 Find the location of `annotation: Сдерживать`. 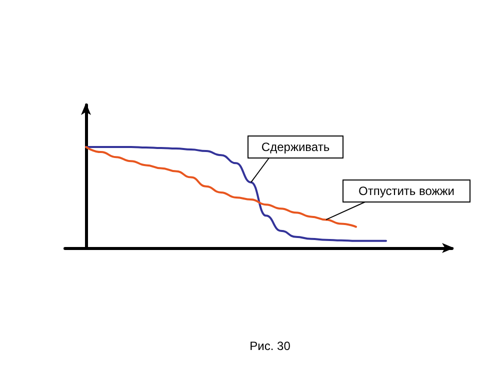

annotation: Сдерживать is located at coordinates (295, 147).